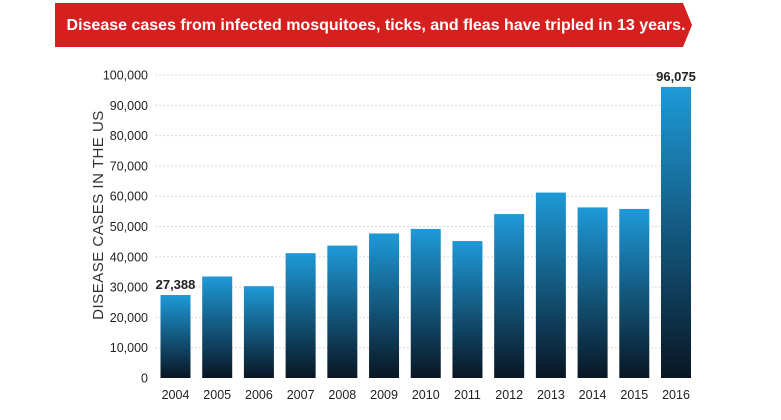  What do you see at coordinates (129, 348) in the screenshot?
I see `y-tick-label: 10,000` at bounding box center [129, 348].